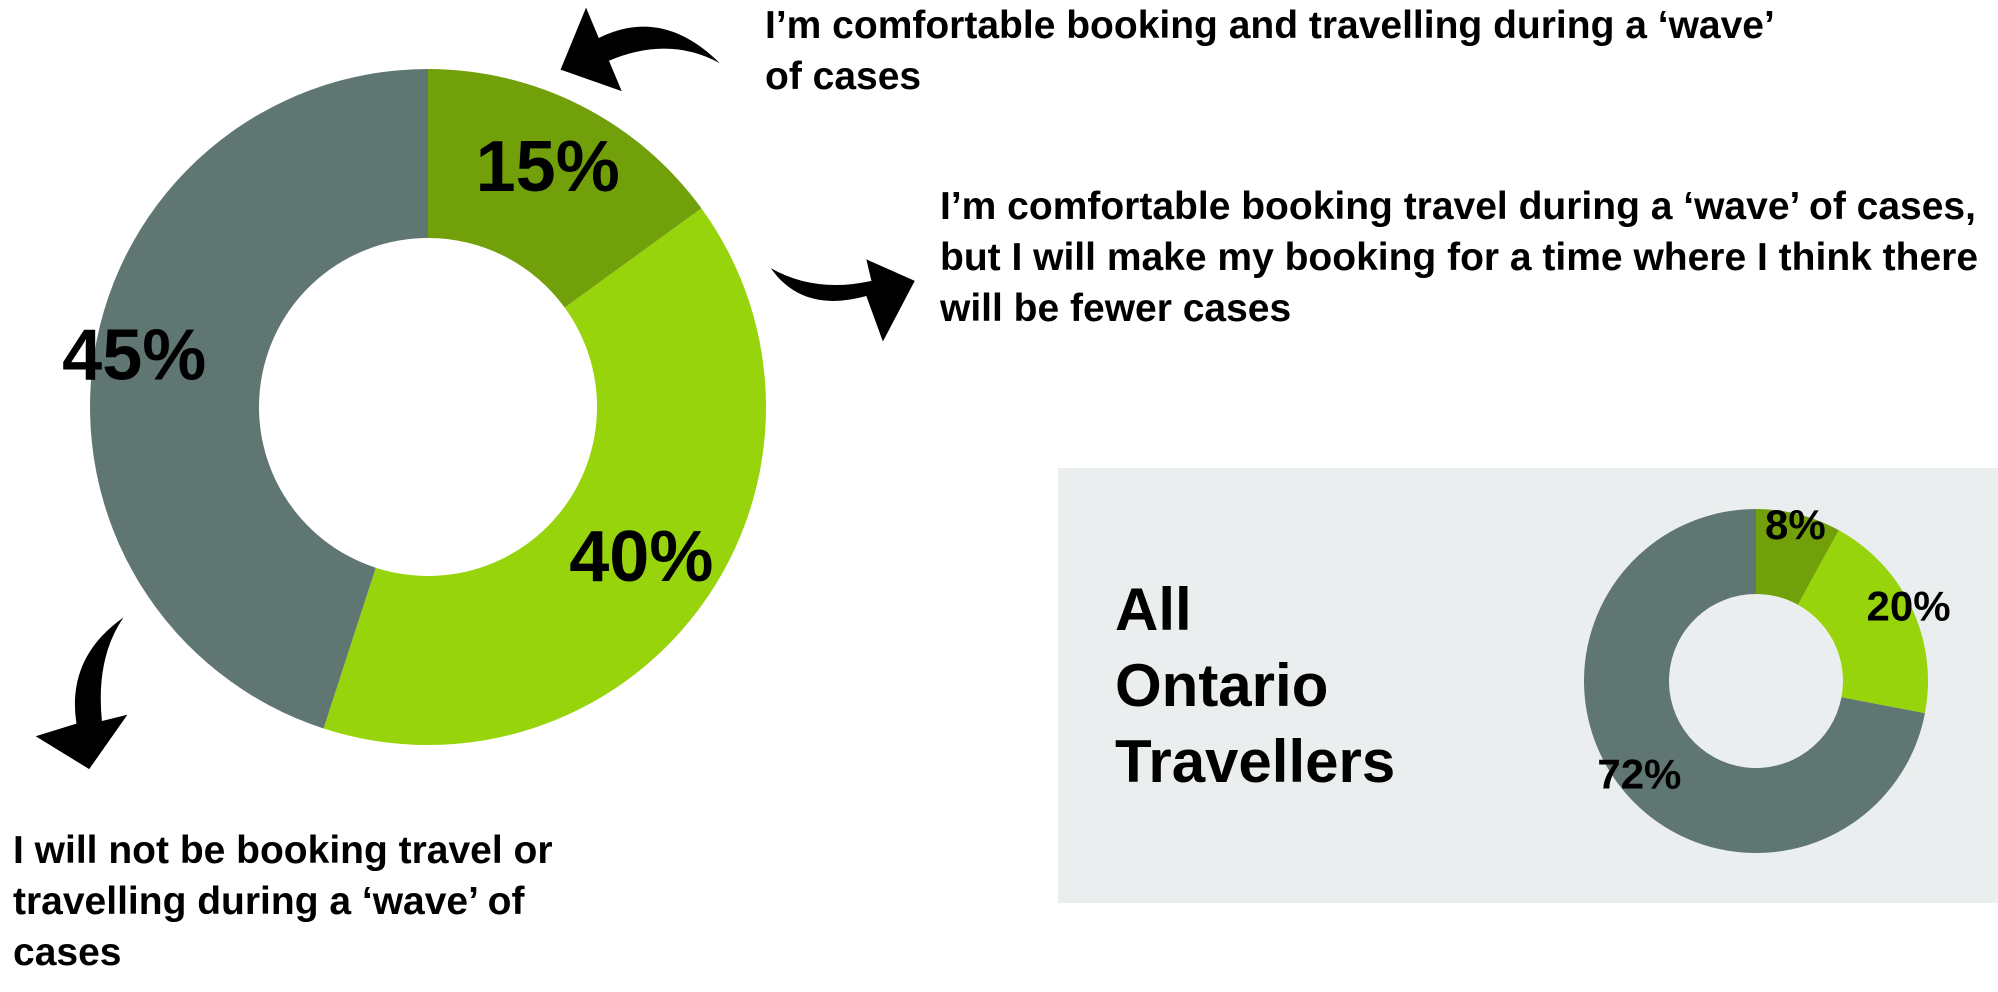 The width and height of the screenshot is (1998, 992). Describe the element at coordinates (1255, 685) in the screenshot. I see `chart-title: All Ontario Travellers` at that location.